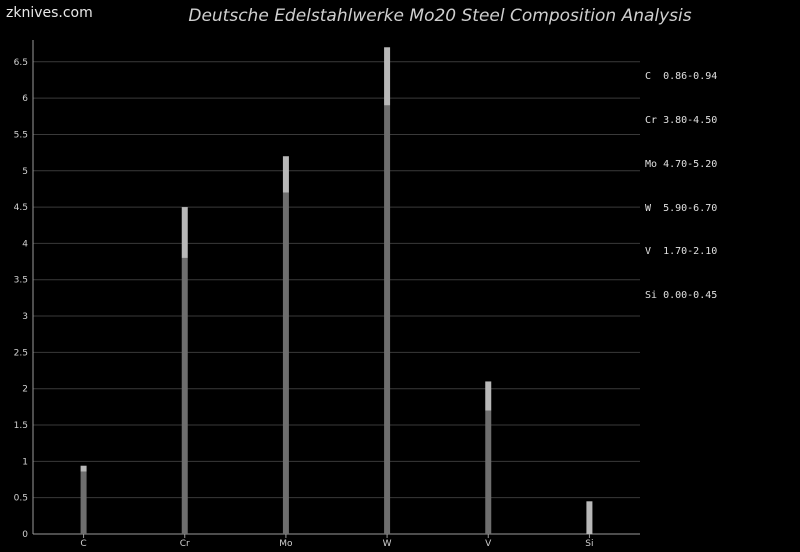 Image resolution: width=800 pixels, height=552 pixels. Describe the element at coordinates (21, 426) in the screenshot. I see `y-tick-label: 1.5` at that location.